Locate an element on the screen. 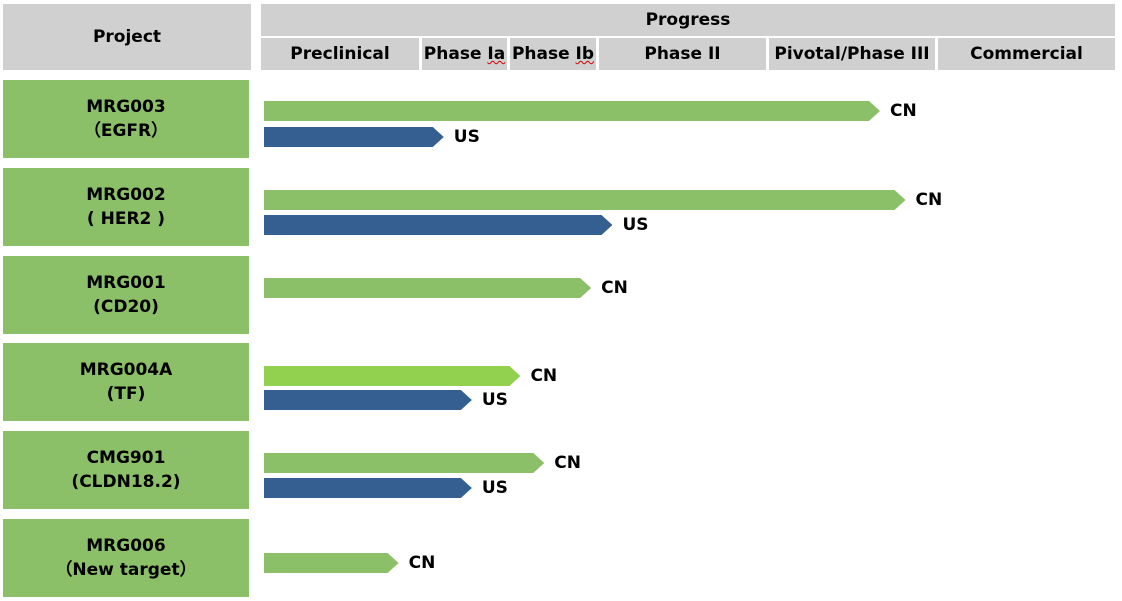 Image resolution: width=1122 pixels, height=601 pixels. bar-cmg901-us is located at coordinates (368, 488).